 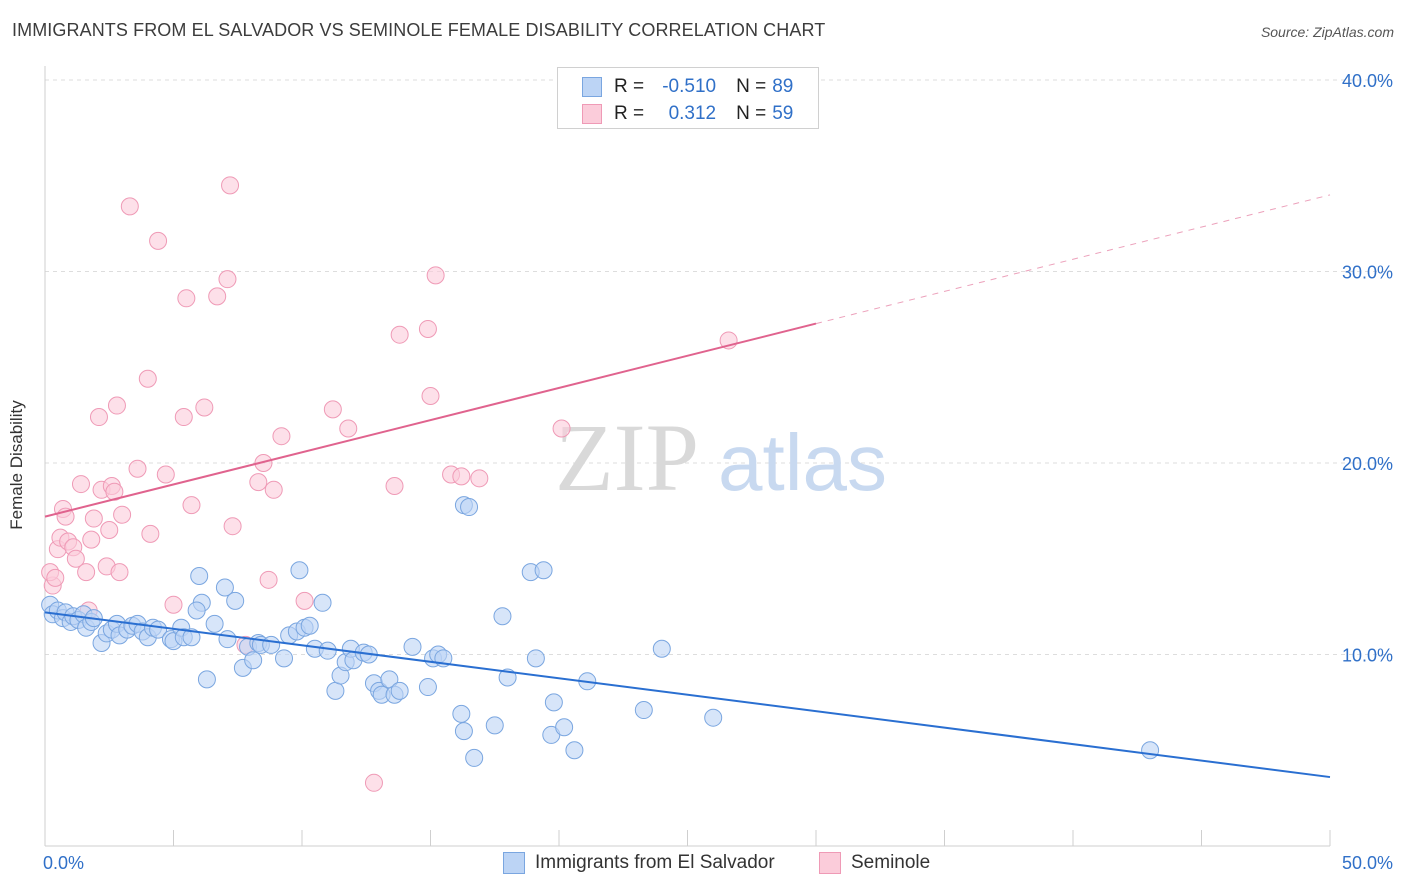 I want to click on y-tick-label: 40.0%, so click(x=1367, y=81).